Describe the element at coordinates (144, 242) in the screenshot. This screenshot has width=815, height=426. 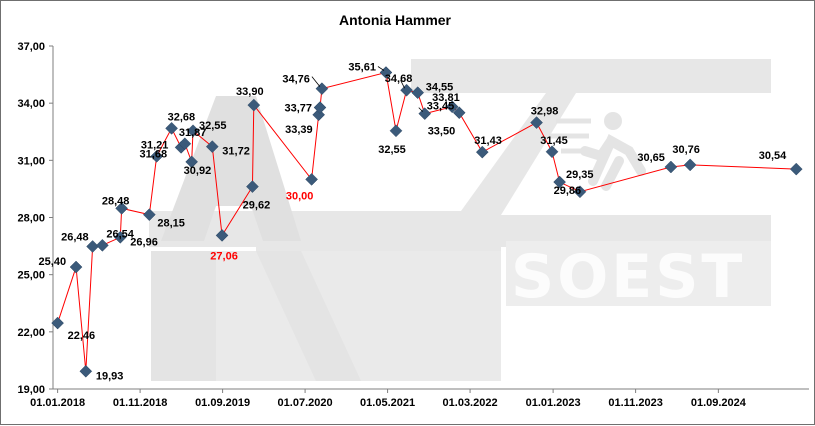
I see `data-label: 26,96` at that location.